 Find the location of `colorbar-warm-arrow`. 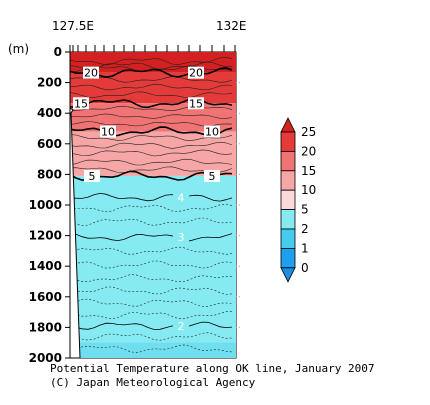

colorbar-warm-arrow is located at coordinates (288, 125).